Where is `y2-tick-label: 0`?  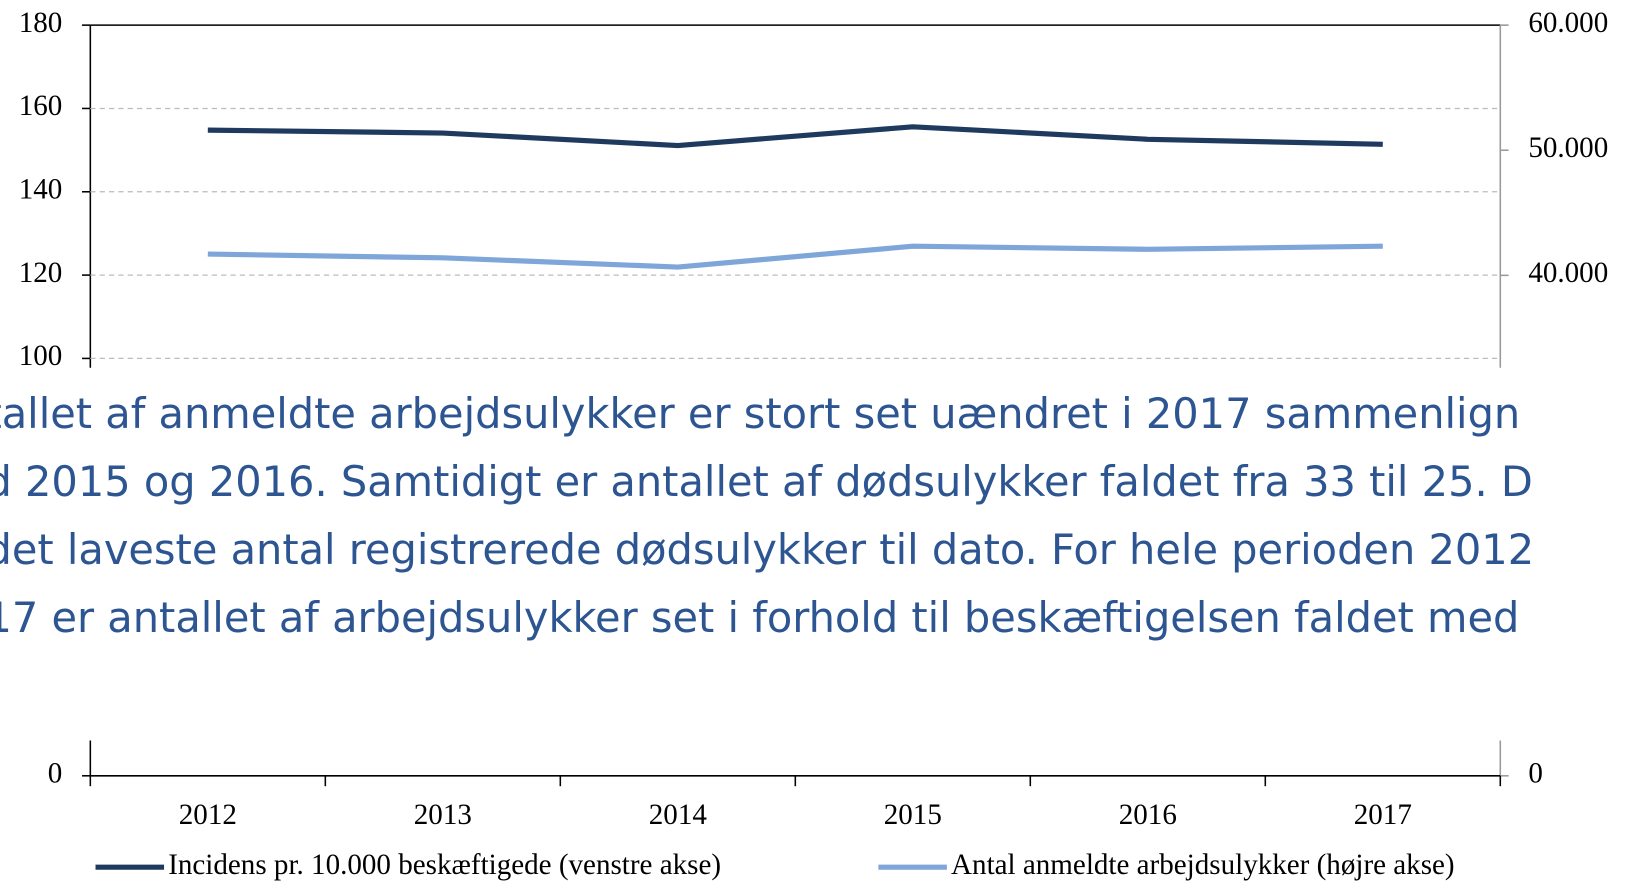 y2-tick-label: 0 is located at coordinates (1535, 773).